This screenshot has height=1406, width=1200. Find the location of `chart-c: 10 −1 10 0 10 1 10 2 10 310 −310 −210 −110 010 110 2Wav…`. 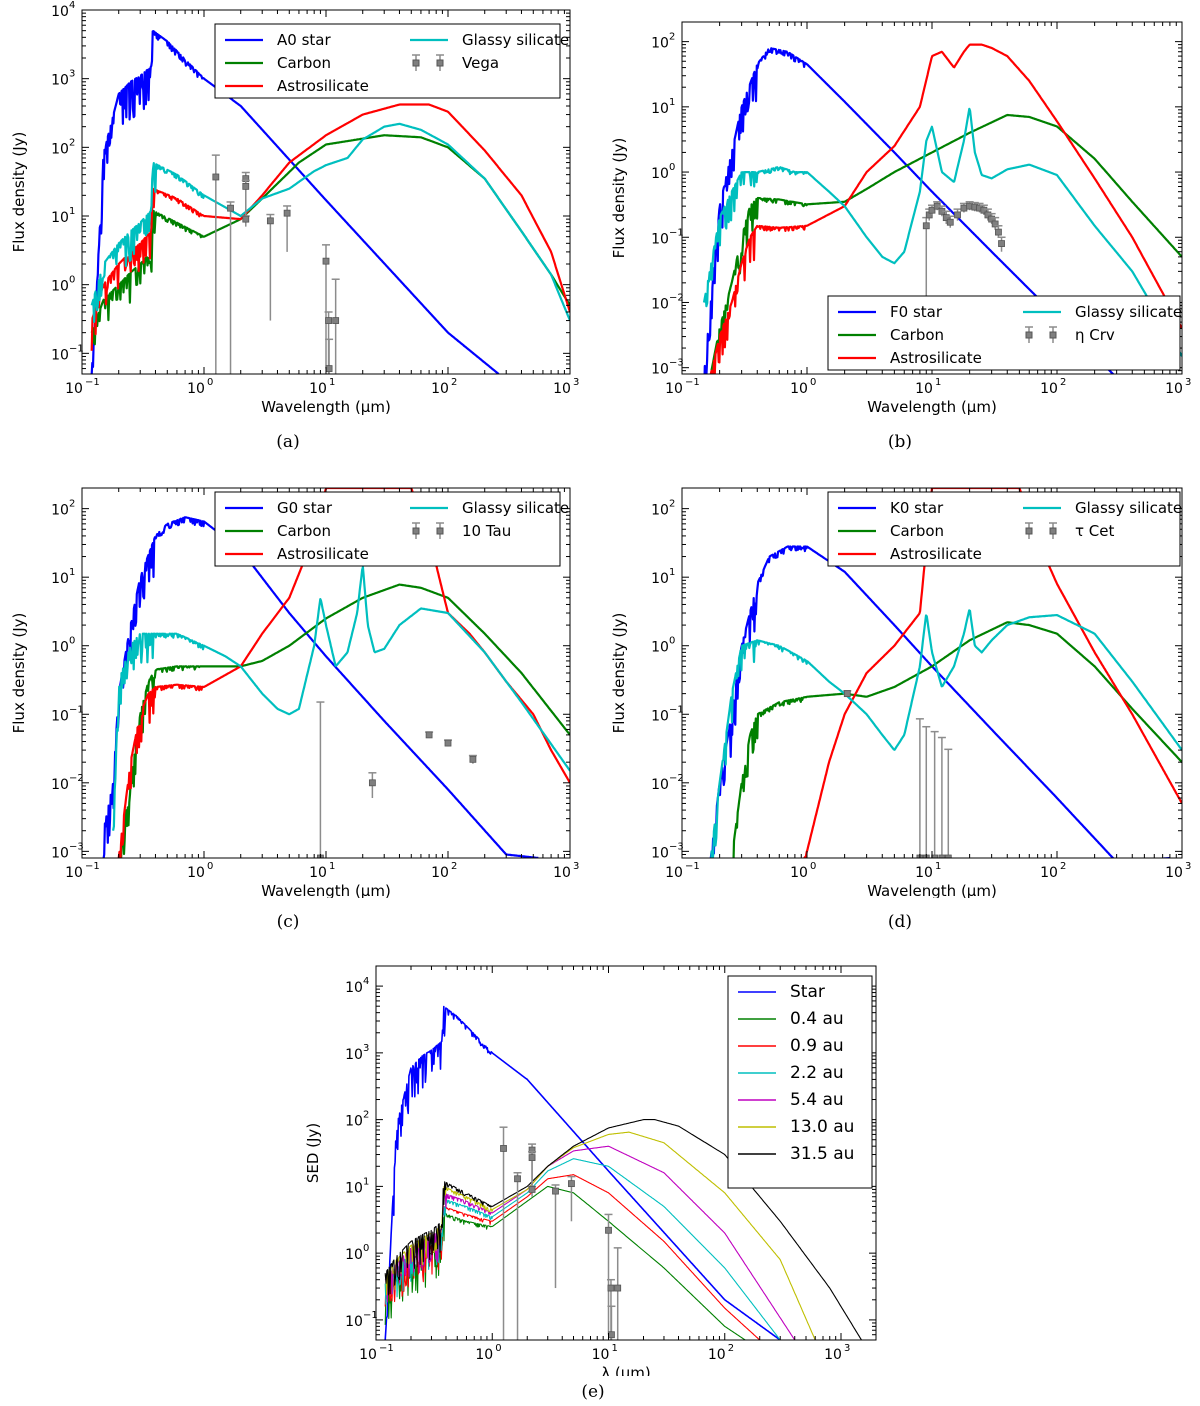

chart-c: 10 −1 10 0 10 1 10 2 10 310 −310 −210 −110 010 110 2Wav… is located at coordinates (294, 692).